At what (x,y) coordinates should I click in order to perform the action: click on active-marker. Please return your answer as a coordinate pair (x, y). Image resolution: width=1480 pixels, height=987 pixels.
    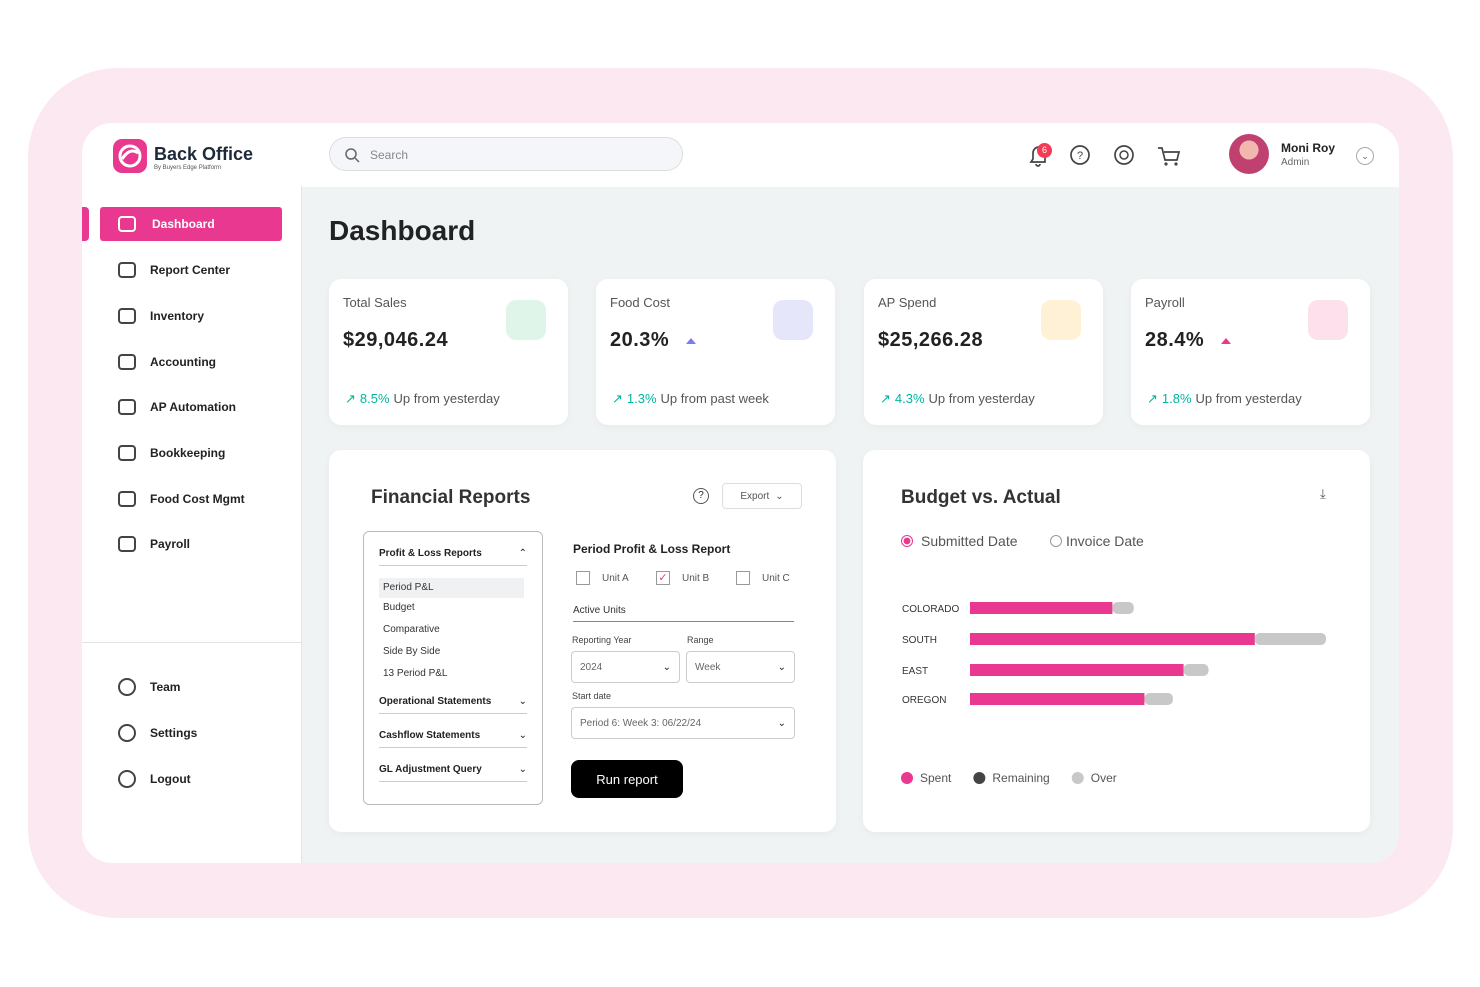
    Looking at the image, I should click on (85, 224).